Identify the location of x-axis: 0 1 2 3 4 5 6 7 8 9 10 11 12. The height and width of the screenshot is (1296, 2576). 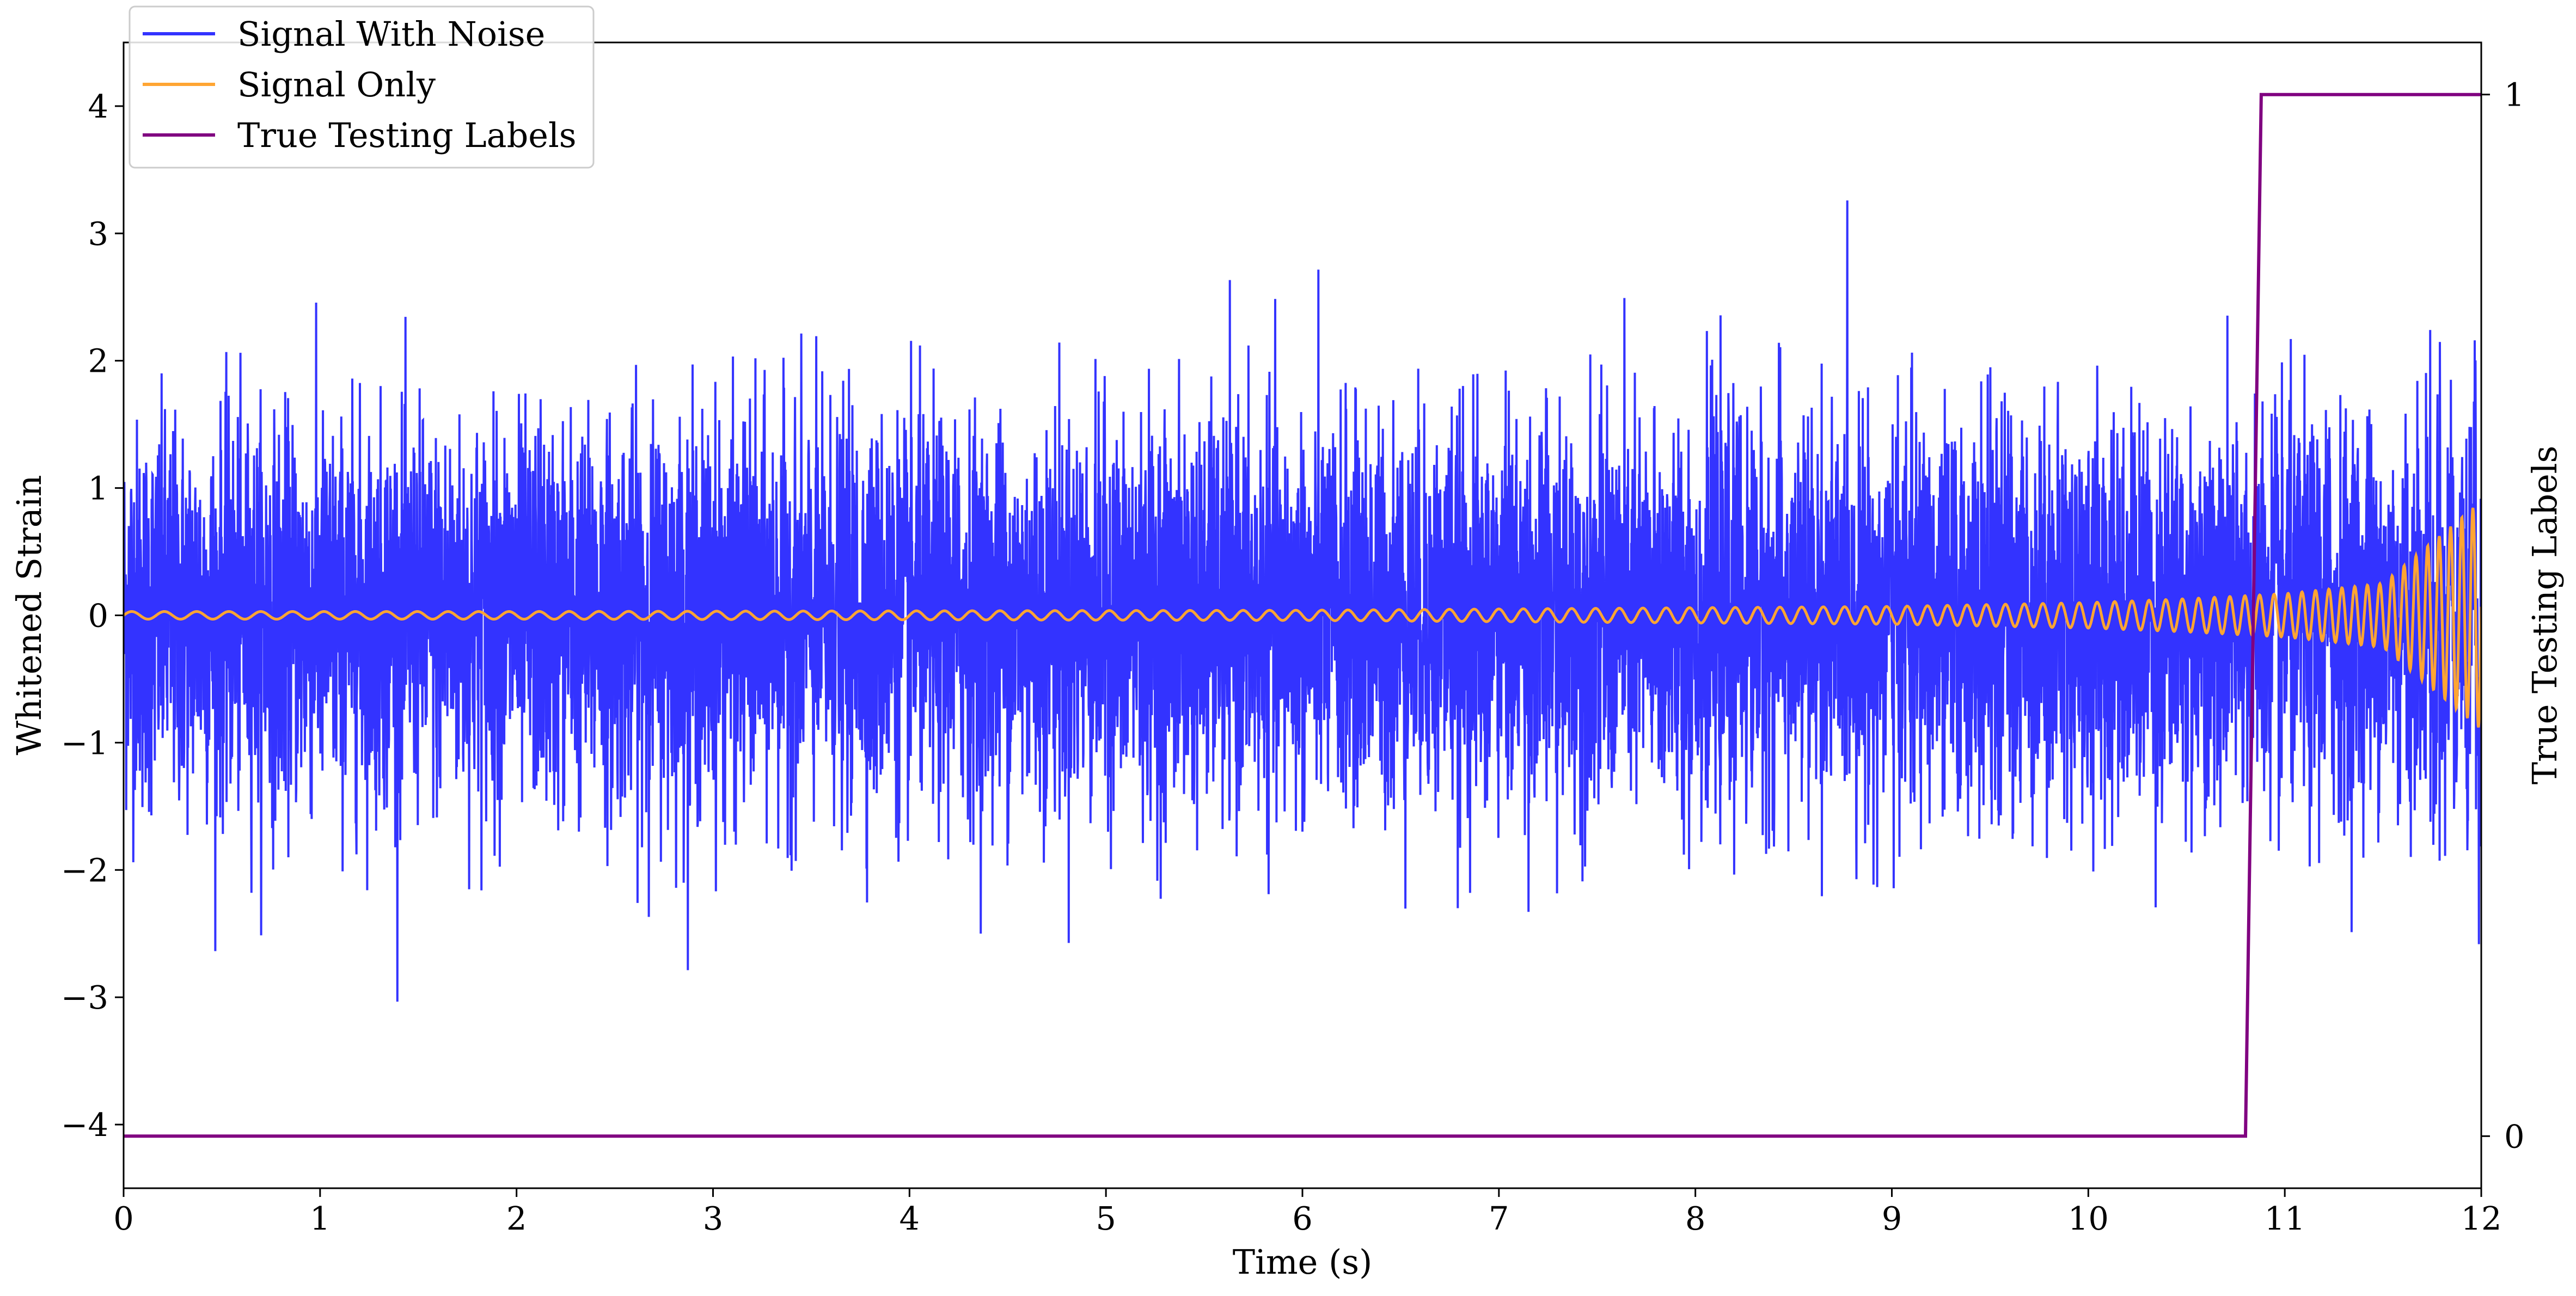
(1307, 1212).